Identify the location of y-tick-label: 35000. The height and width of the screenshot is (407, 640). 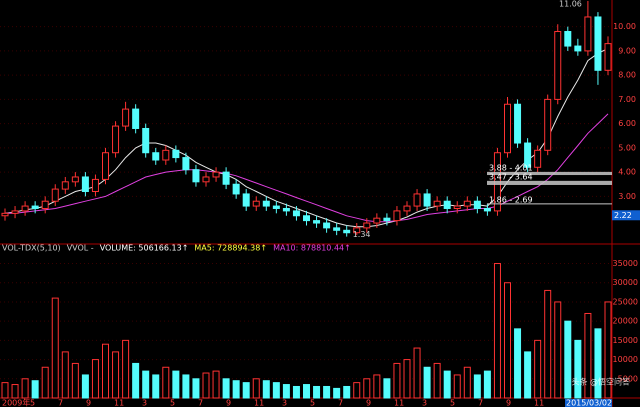
(625, 263).